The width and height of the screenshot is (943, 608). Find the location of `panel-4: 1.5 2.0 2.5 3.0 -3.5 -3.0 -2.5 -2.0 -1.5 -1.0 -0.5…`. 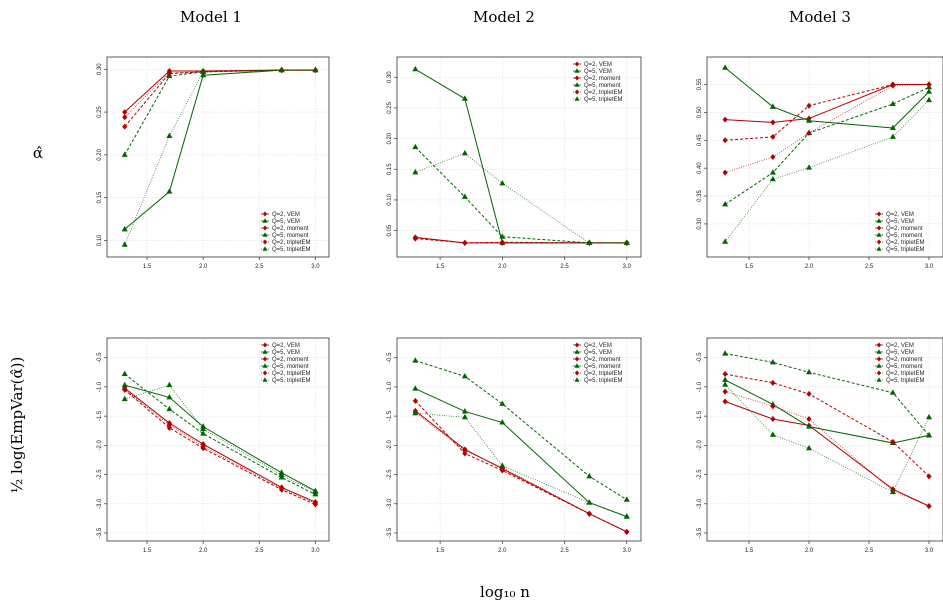

panel-4: 1.5 2.0 2.5 3.0 -3.5 -3.0 -2.5 -2.0 -1.5 -1.0 -0.5… is located at coordinates (213, 445).